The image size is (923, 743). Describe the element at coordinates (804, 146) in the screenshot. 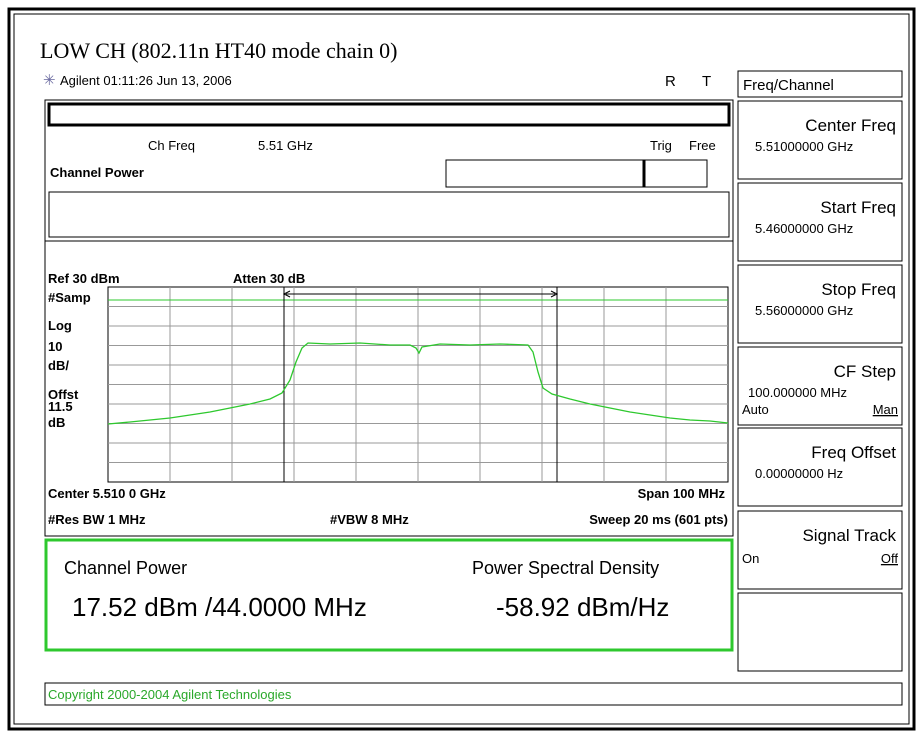

I see `softkey-value: 5.51000000 GHz` at that location.